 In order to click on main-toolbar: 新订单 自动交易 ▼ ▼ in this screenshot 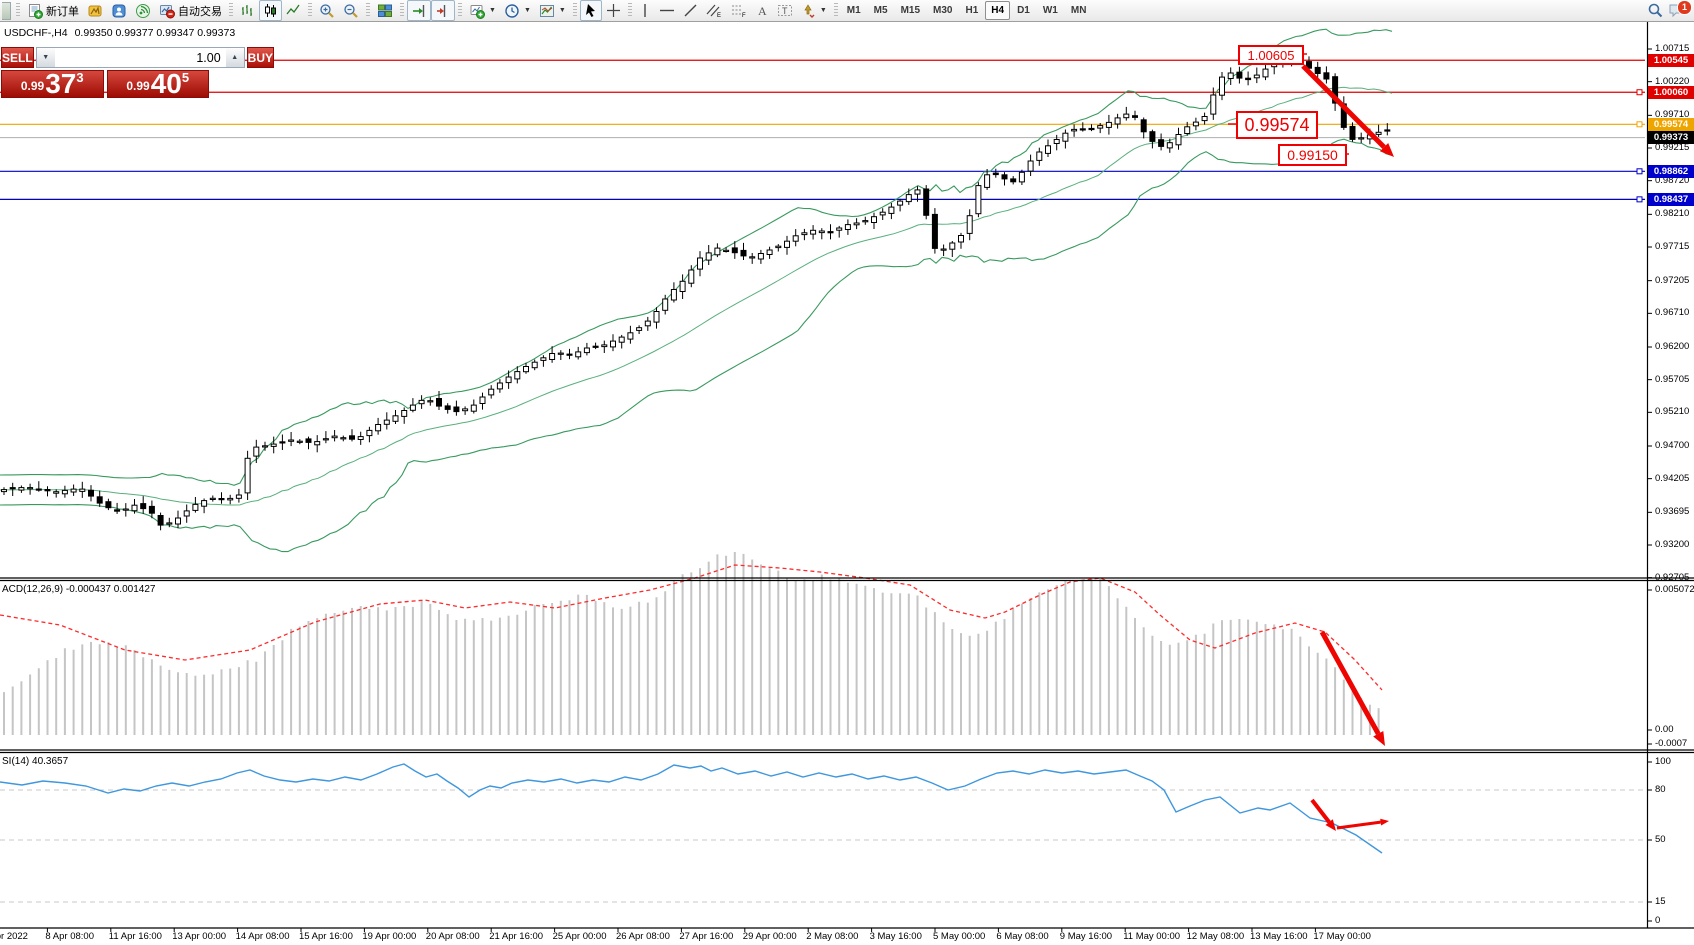, I will do `click(847, 11)`.